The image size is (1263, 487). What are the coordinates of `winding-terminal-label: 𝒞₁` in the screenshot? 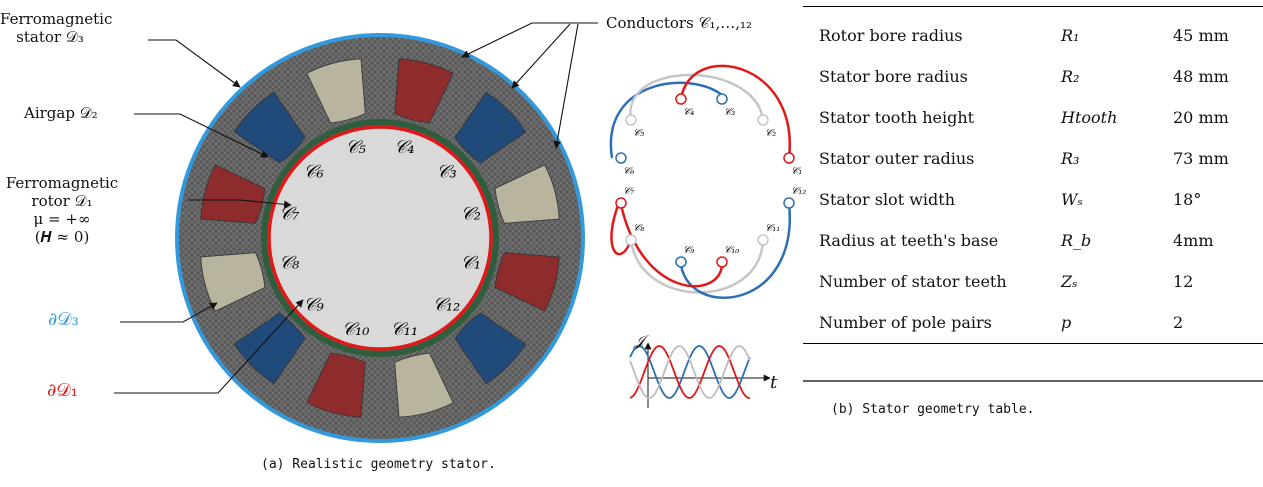 It's located at (796, 171).